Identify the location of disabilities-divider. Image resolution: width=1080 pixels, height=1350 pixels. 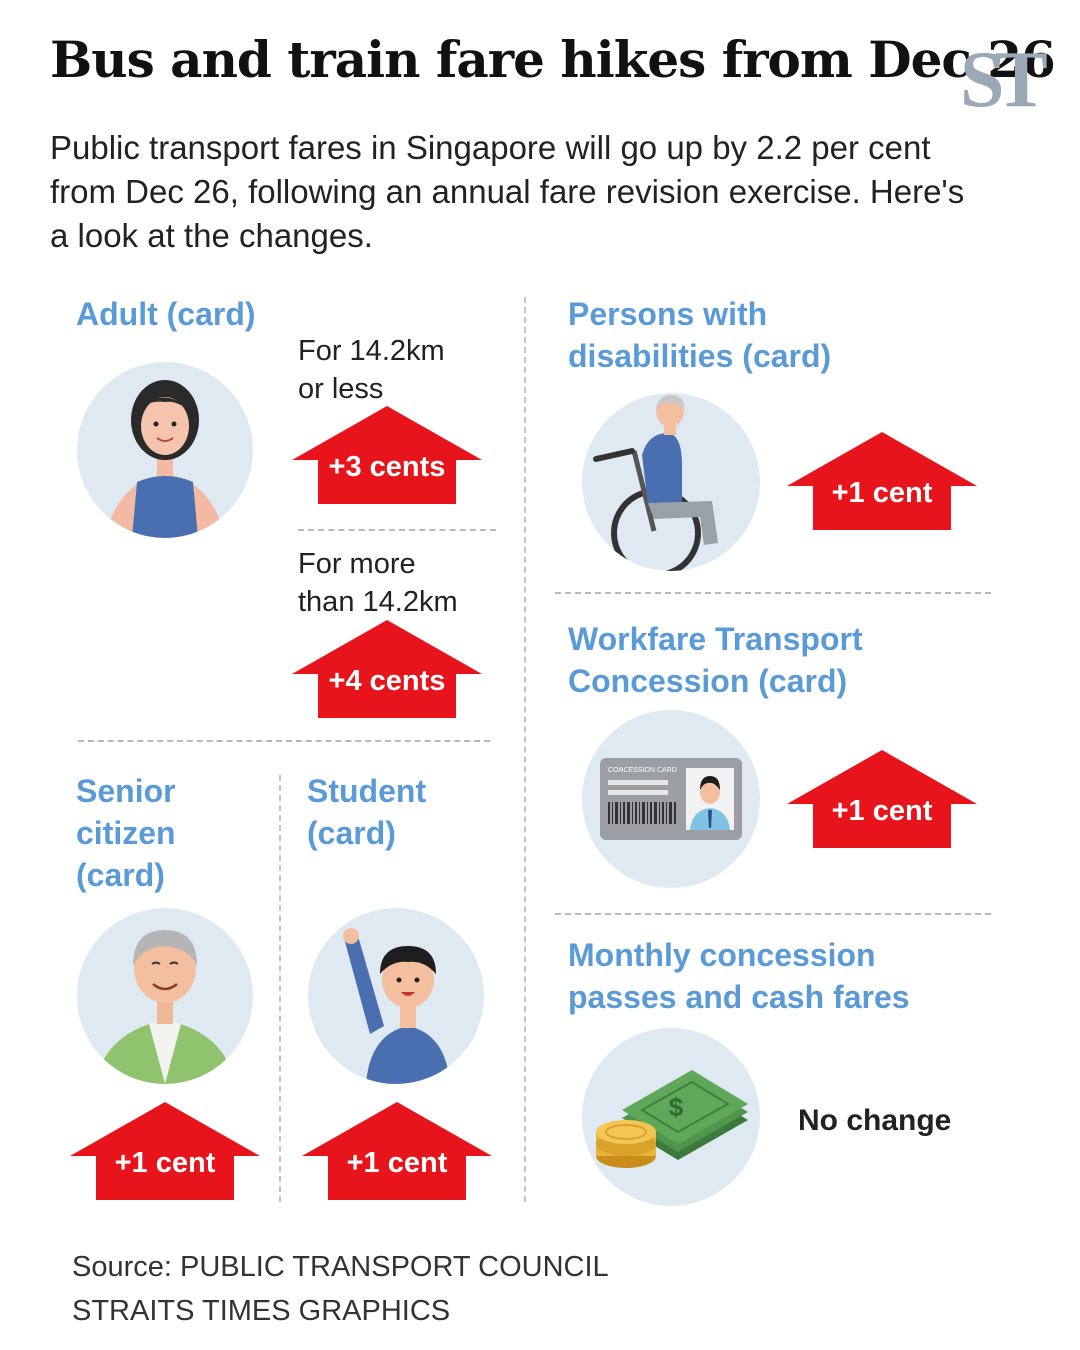
(773, 593).